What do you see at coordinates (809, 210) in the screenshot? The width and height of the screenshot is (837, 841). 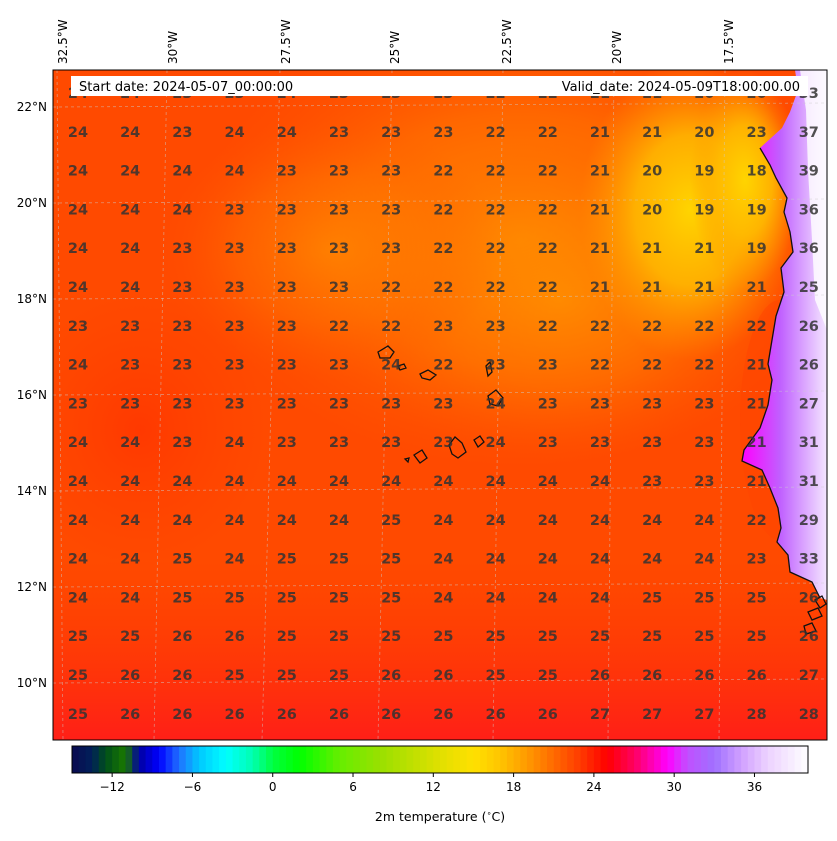 I see `cell-value-label: 36` at bounding box center [809, 210].